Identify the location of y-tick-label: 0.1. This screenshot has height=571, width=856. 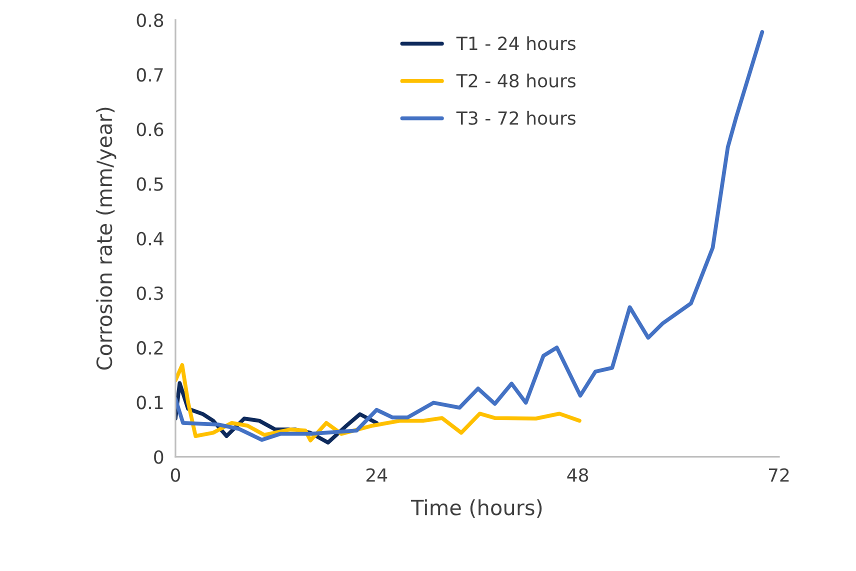
(149, 403).